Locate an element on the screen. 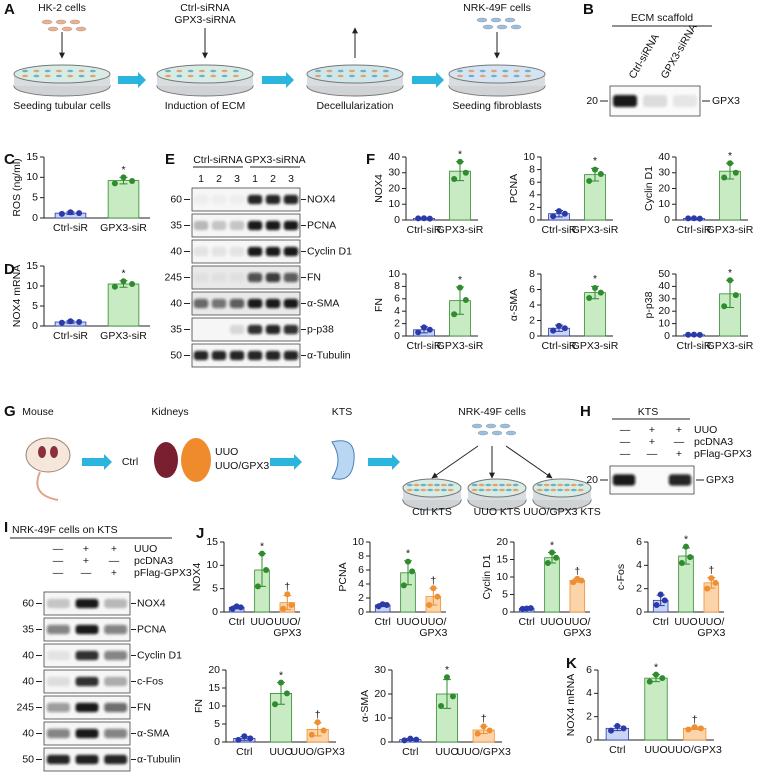 The image size is (764, 782). step-label: Induction of ECM is located at coordinates (205, 106).